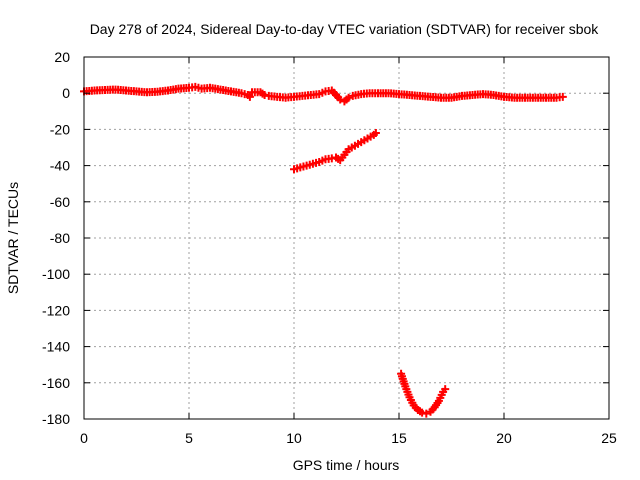 This screenshot has height=480, width=640. Describe the element at coordinates (189, 438) in the screenshot. I see `x-tick-label: 5` at that location.